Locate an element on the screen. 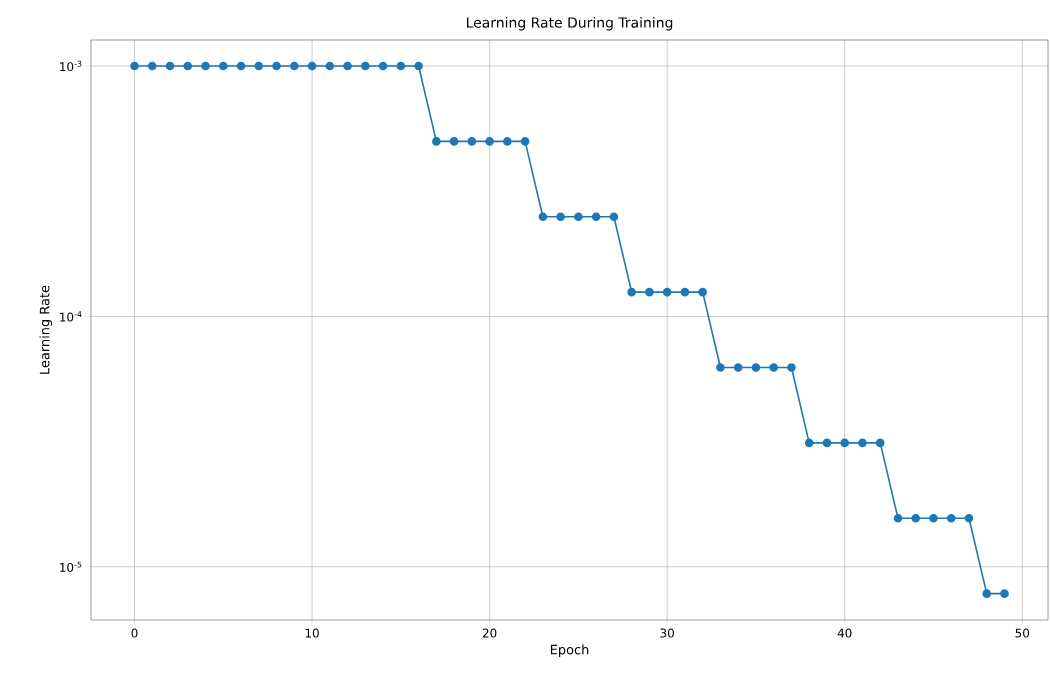  x-tick-label: 40 is located at coordinates (844, 633).